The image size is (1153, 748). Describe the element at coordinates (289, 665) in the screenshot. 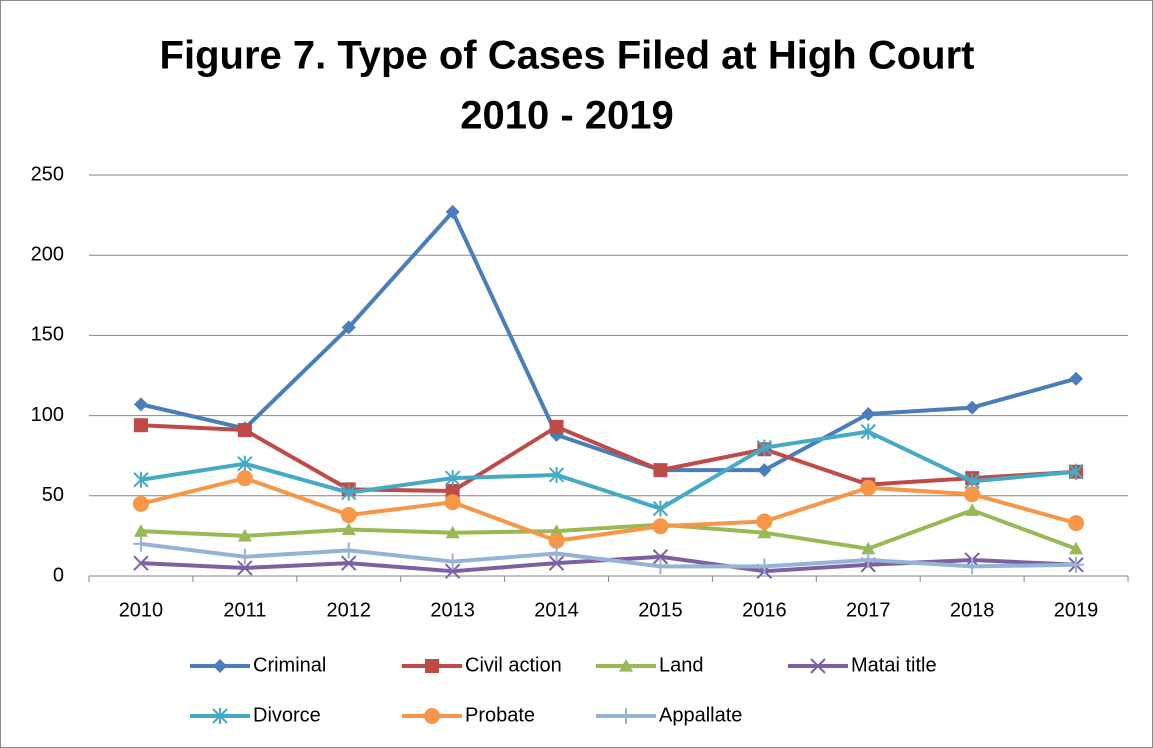

I see `legend-label: Criminal` at that location.